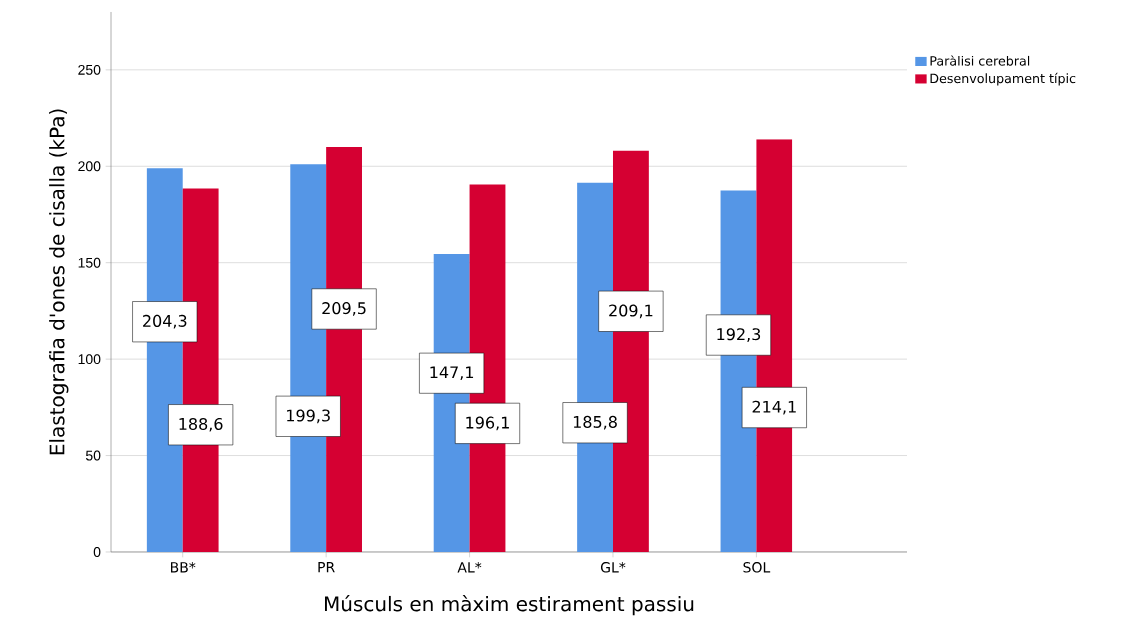 The height and width of the screenshot is (638, 1122). I want to click on y-axis-title: Elastografia d'ones de cisalla (kPa), so click(59, 282).